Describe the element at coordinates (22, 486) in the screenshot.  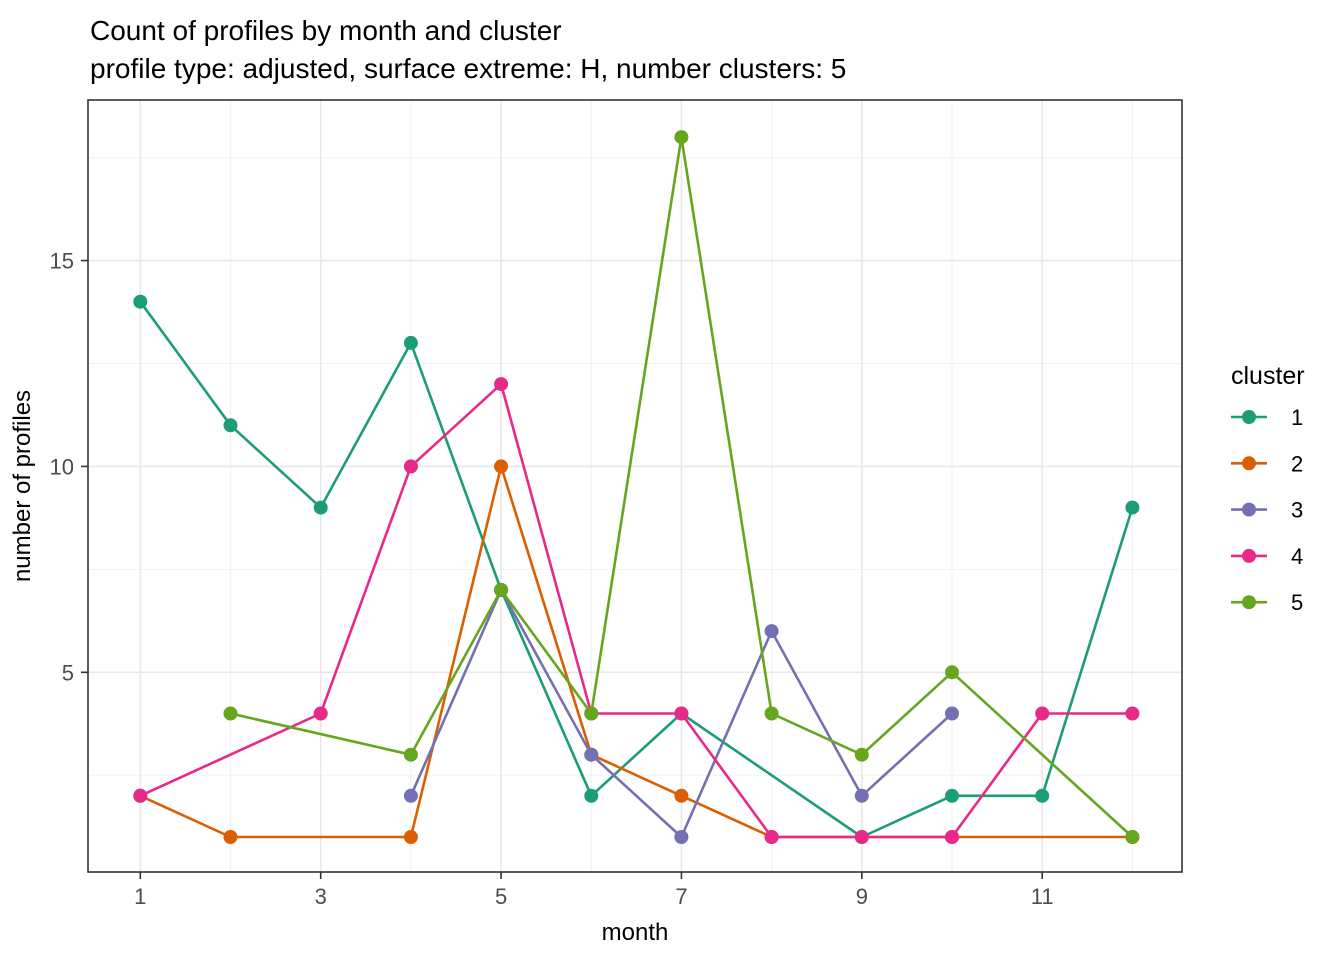
I see `y-axis-title: number of profiles` at that location.